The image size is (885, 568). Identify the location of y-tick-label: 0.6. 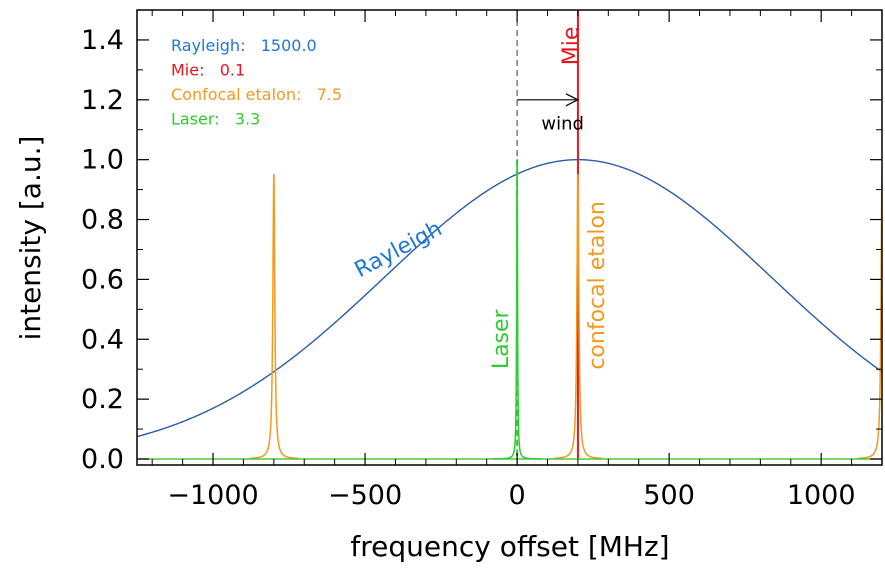
(102, 279).